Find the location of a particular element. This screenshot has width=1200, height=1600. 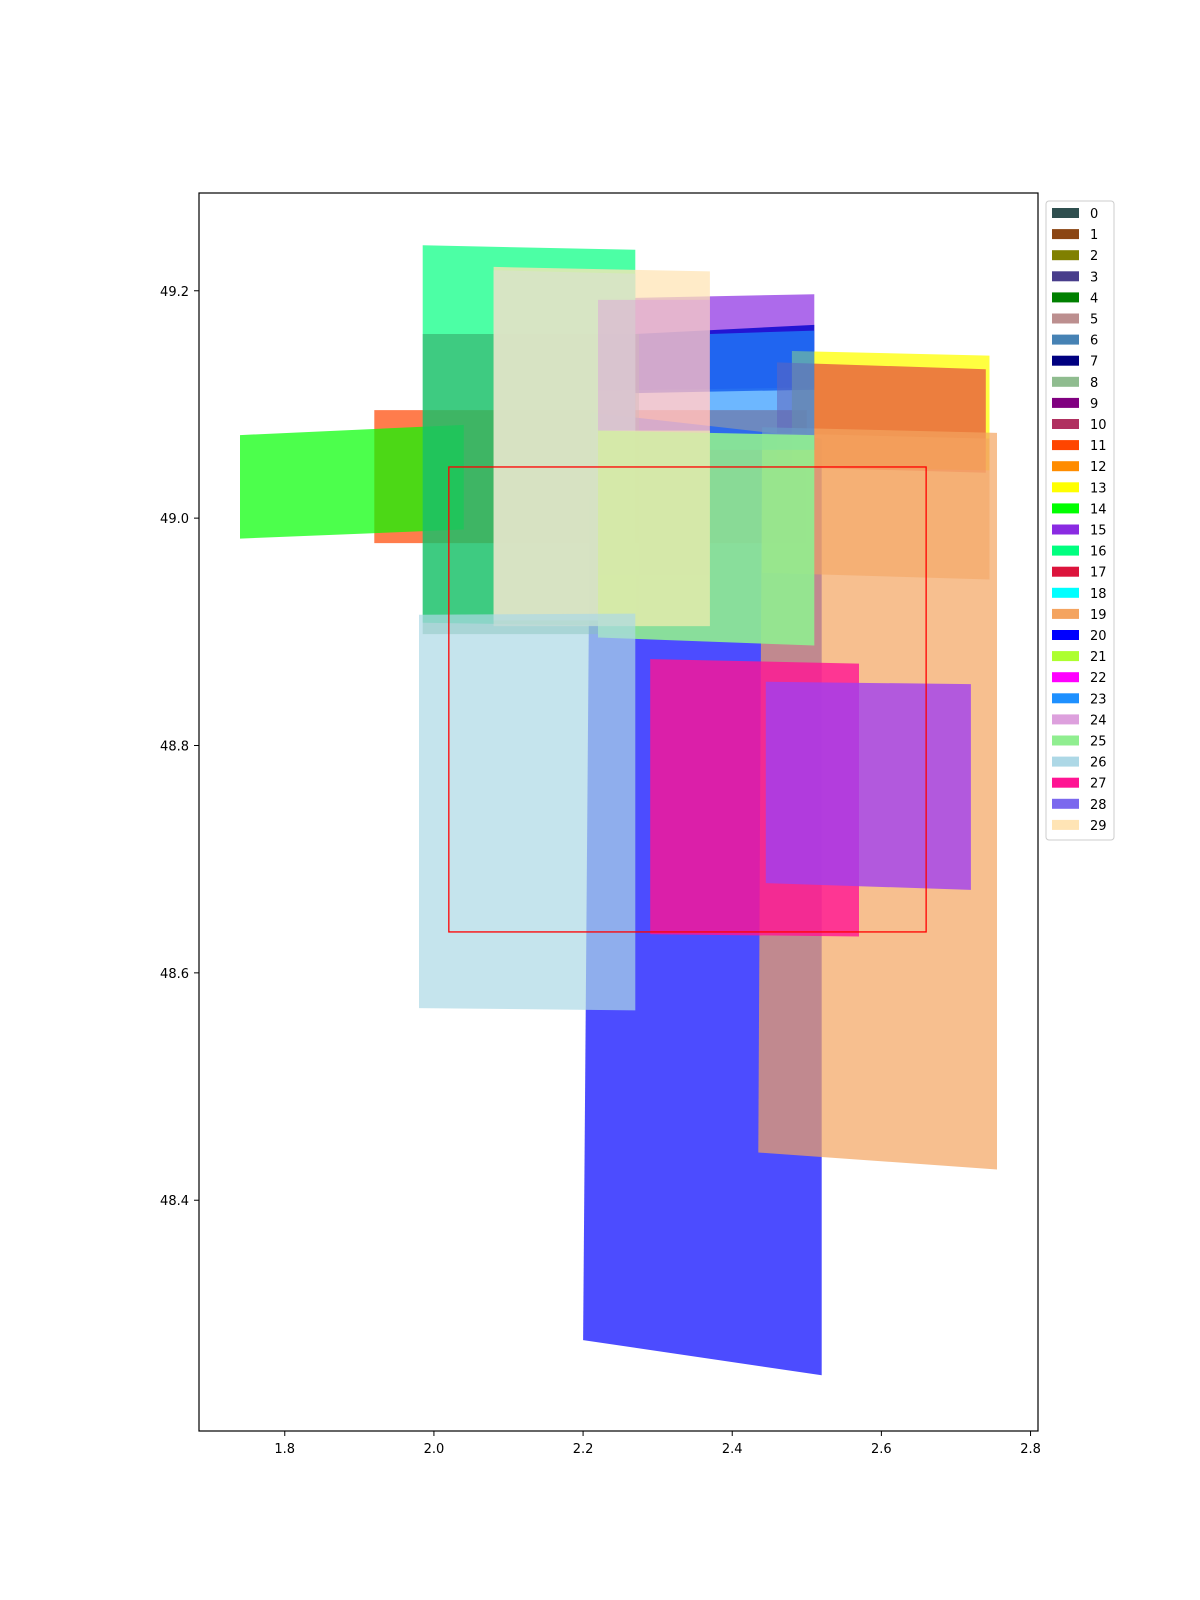

shape-green-quad is located at coordinates (352, 481).